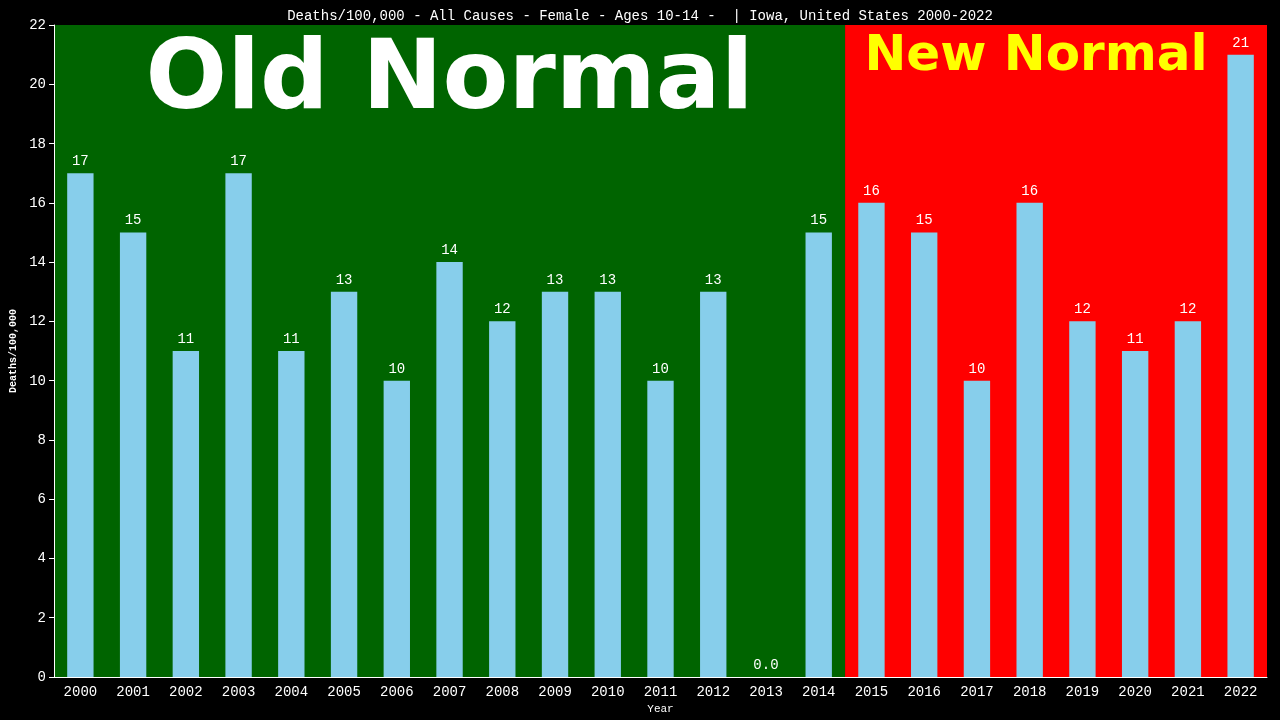 Image resolution: width=1280 pixels, height=720 pixels. I want to click on x-tick-label: 2007, so click(449, 692).